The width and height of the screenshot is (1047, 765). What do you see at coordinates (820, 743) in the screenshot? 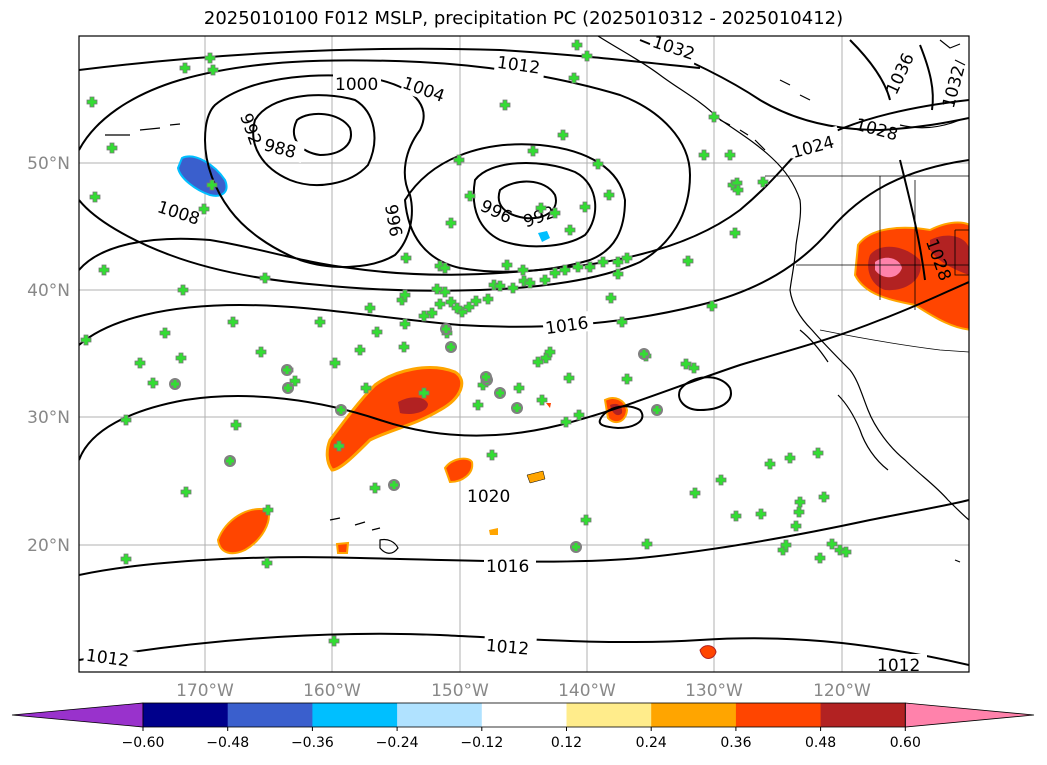
I see `colorbar-tick-label: 0.48` at bounding box center [820, 743].